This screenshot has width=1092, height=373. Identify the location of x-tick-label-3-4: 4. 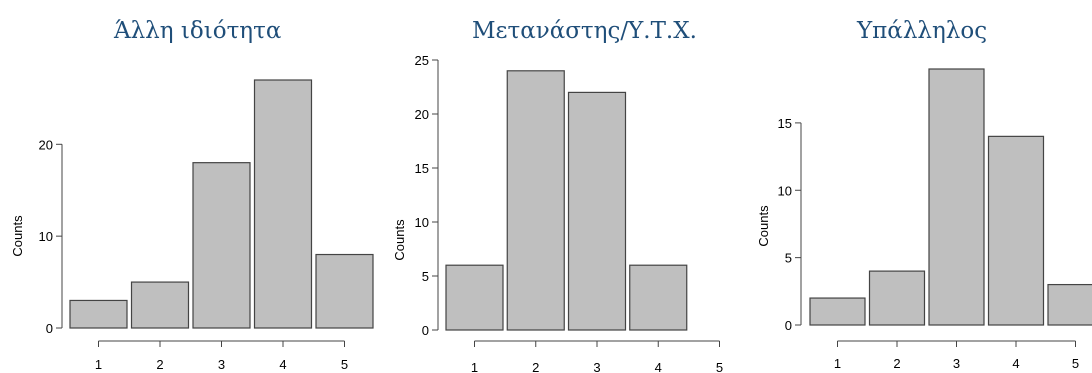
(1015, 363).